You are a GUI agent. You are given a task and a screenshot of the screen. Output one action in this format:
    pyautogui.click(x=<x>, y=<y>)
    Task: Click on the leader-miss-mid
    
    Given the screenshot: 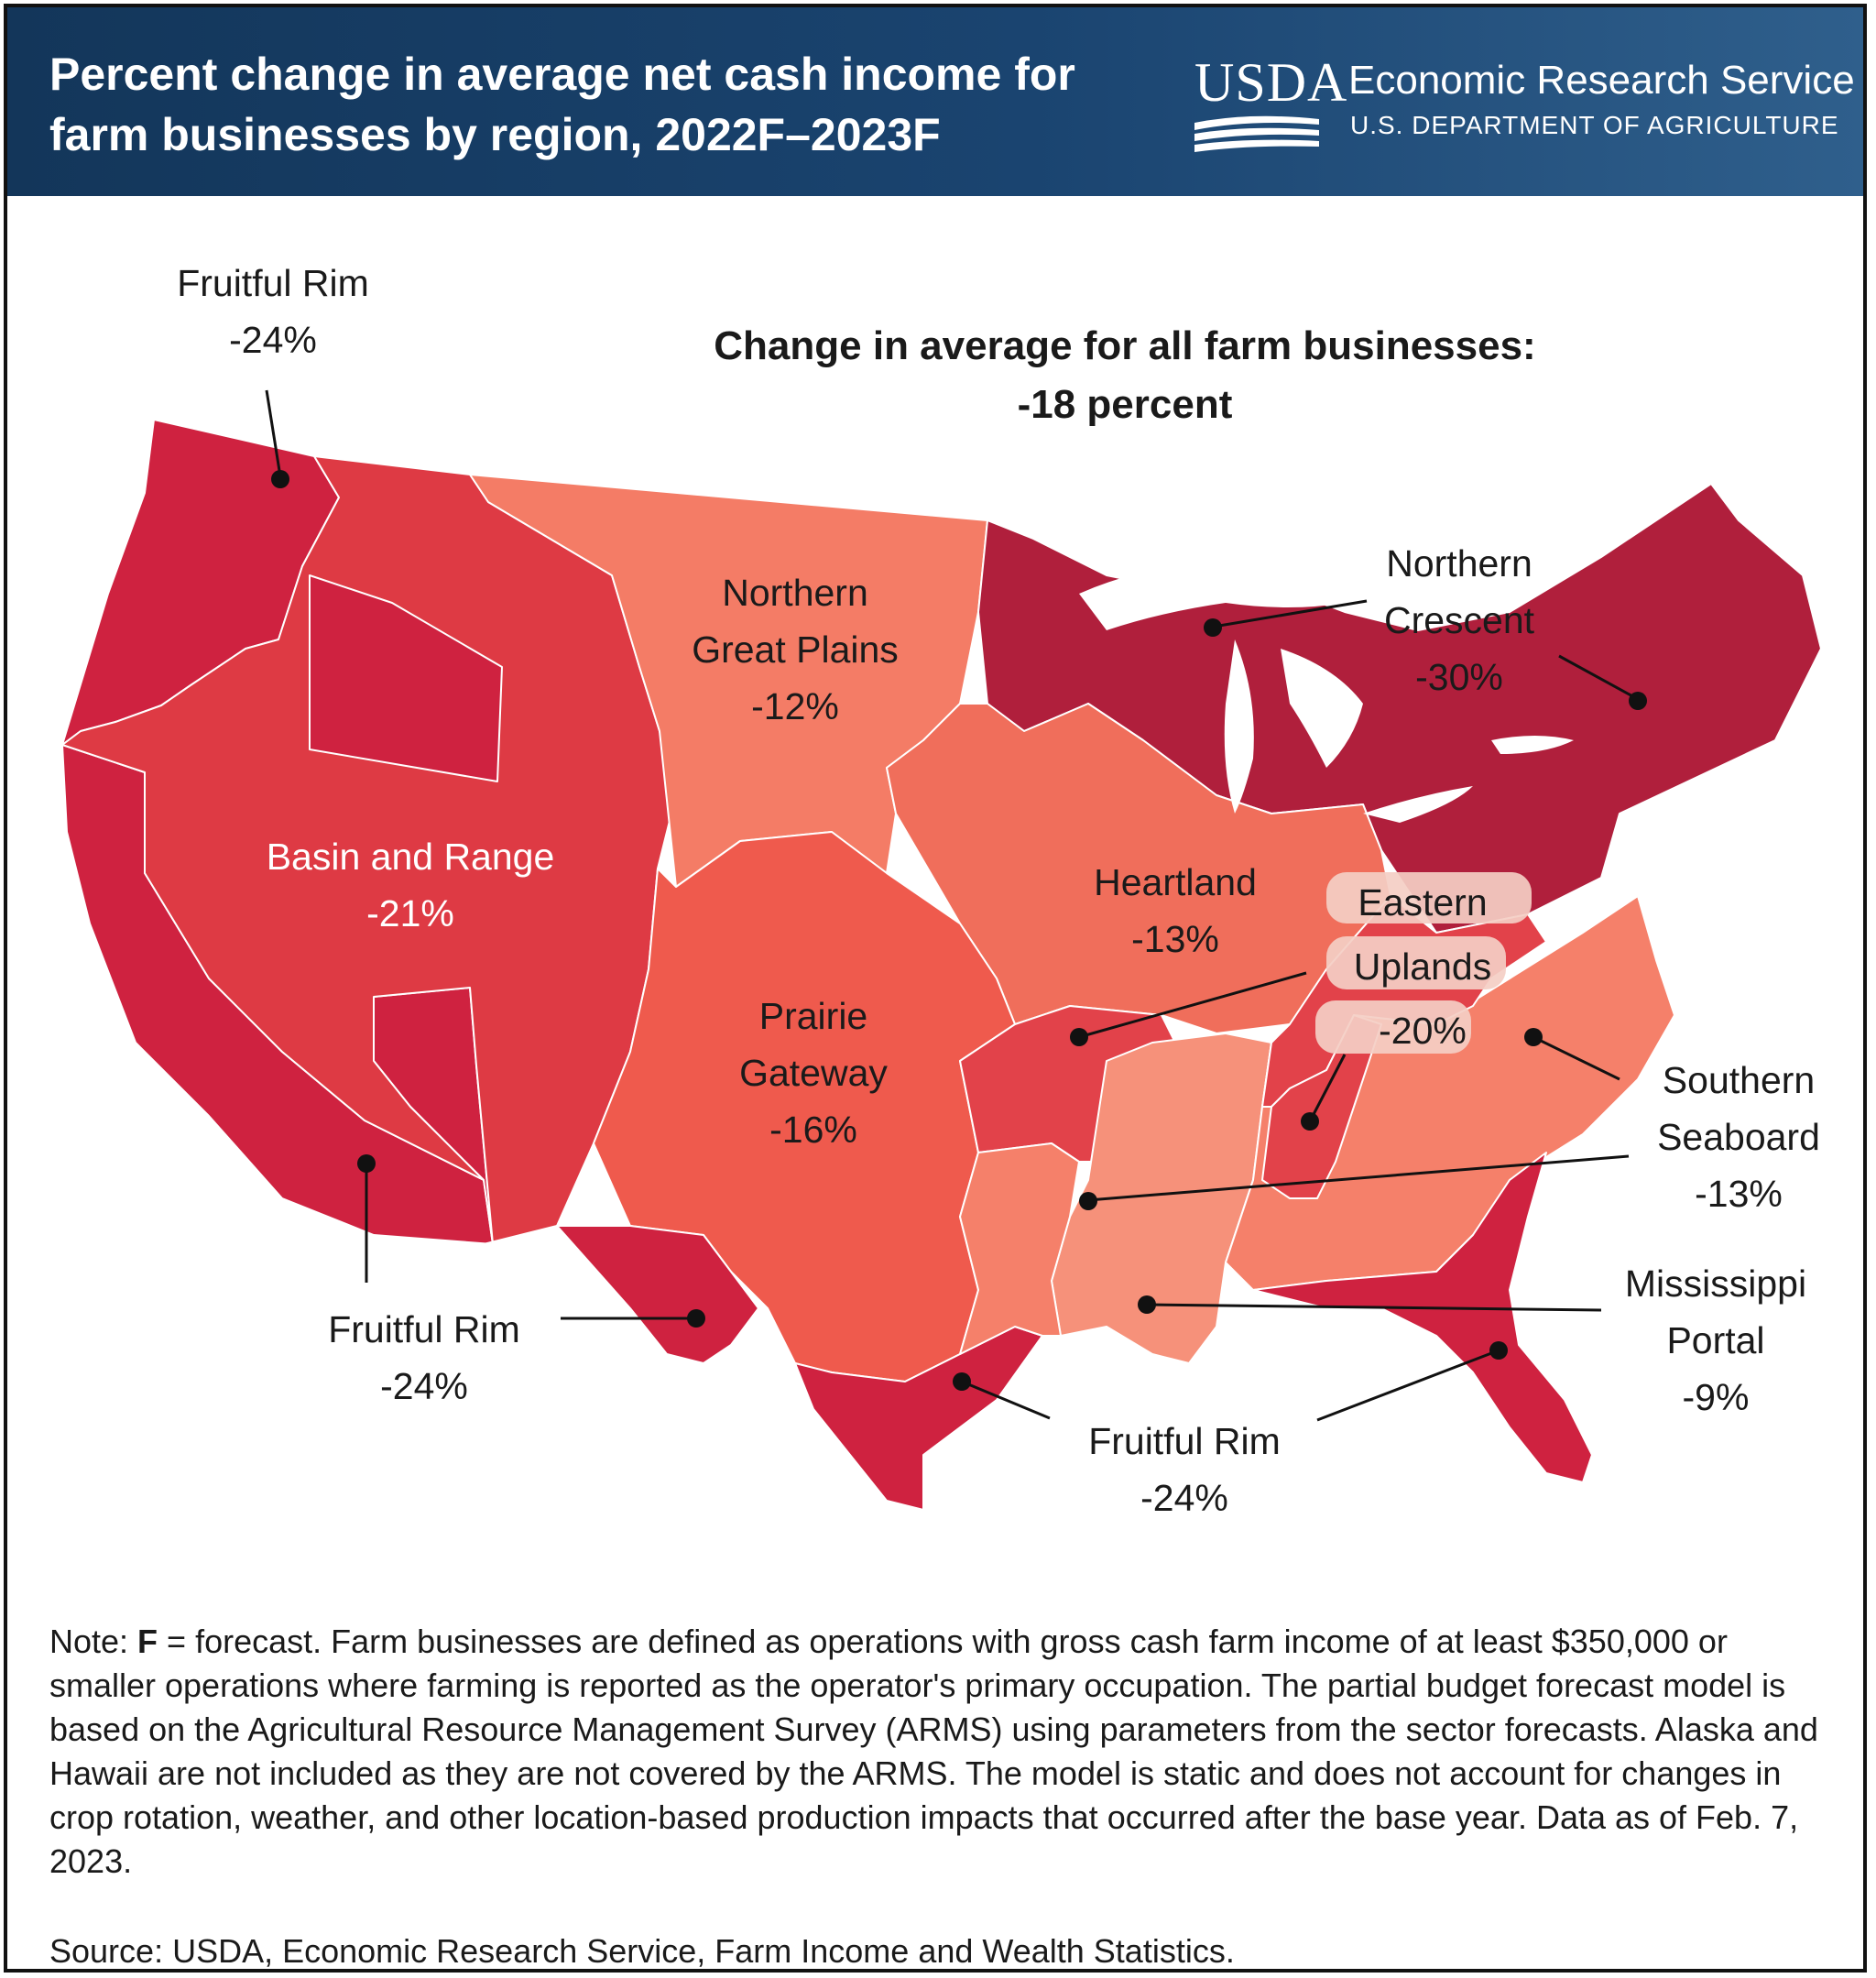 What is the action you would take?
    pyautogui.click(x=1358, y=1178)
    